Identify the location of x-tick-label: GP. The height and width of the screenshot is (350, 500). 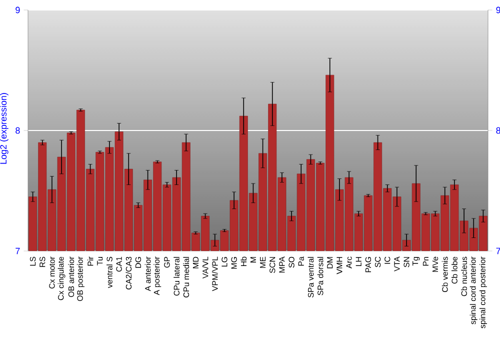
(167, 262).